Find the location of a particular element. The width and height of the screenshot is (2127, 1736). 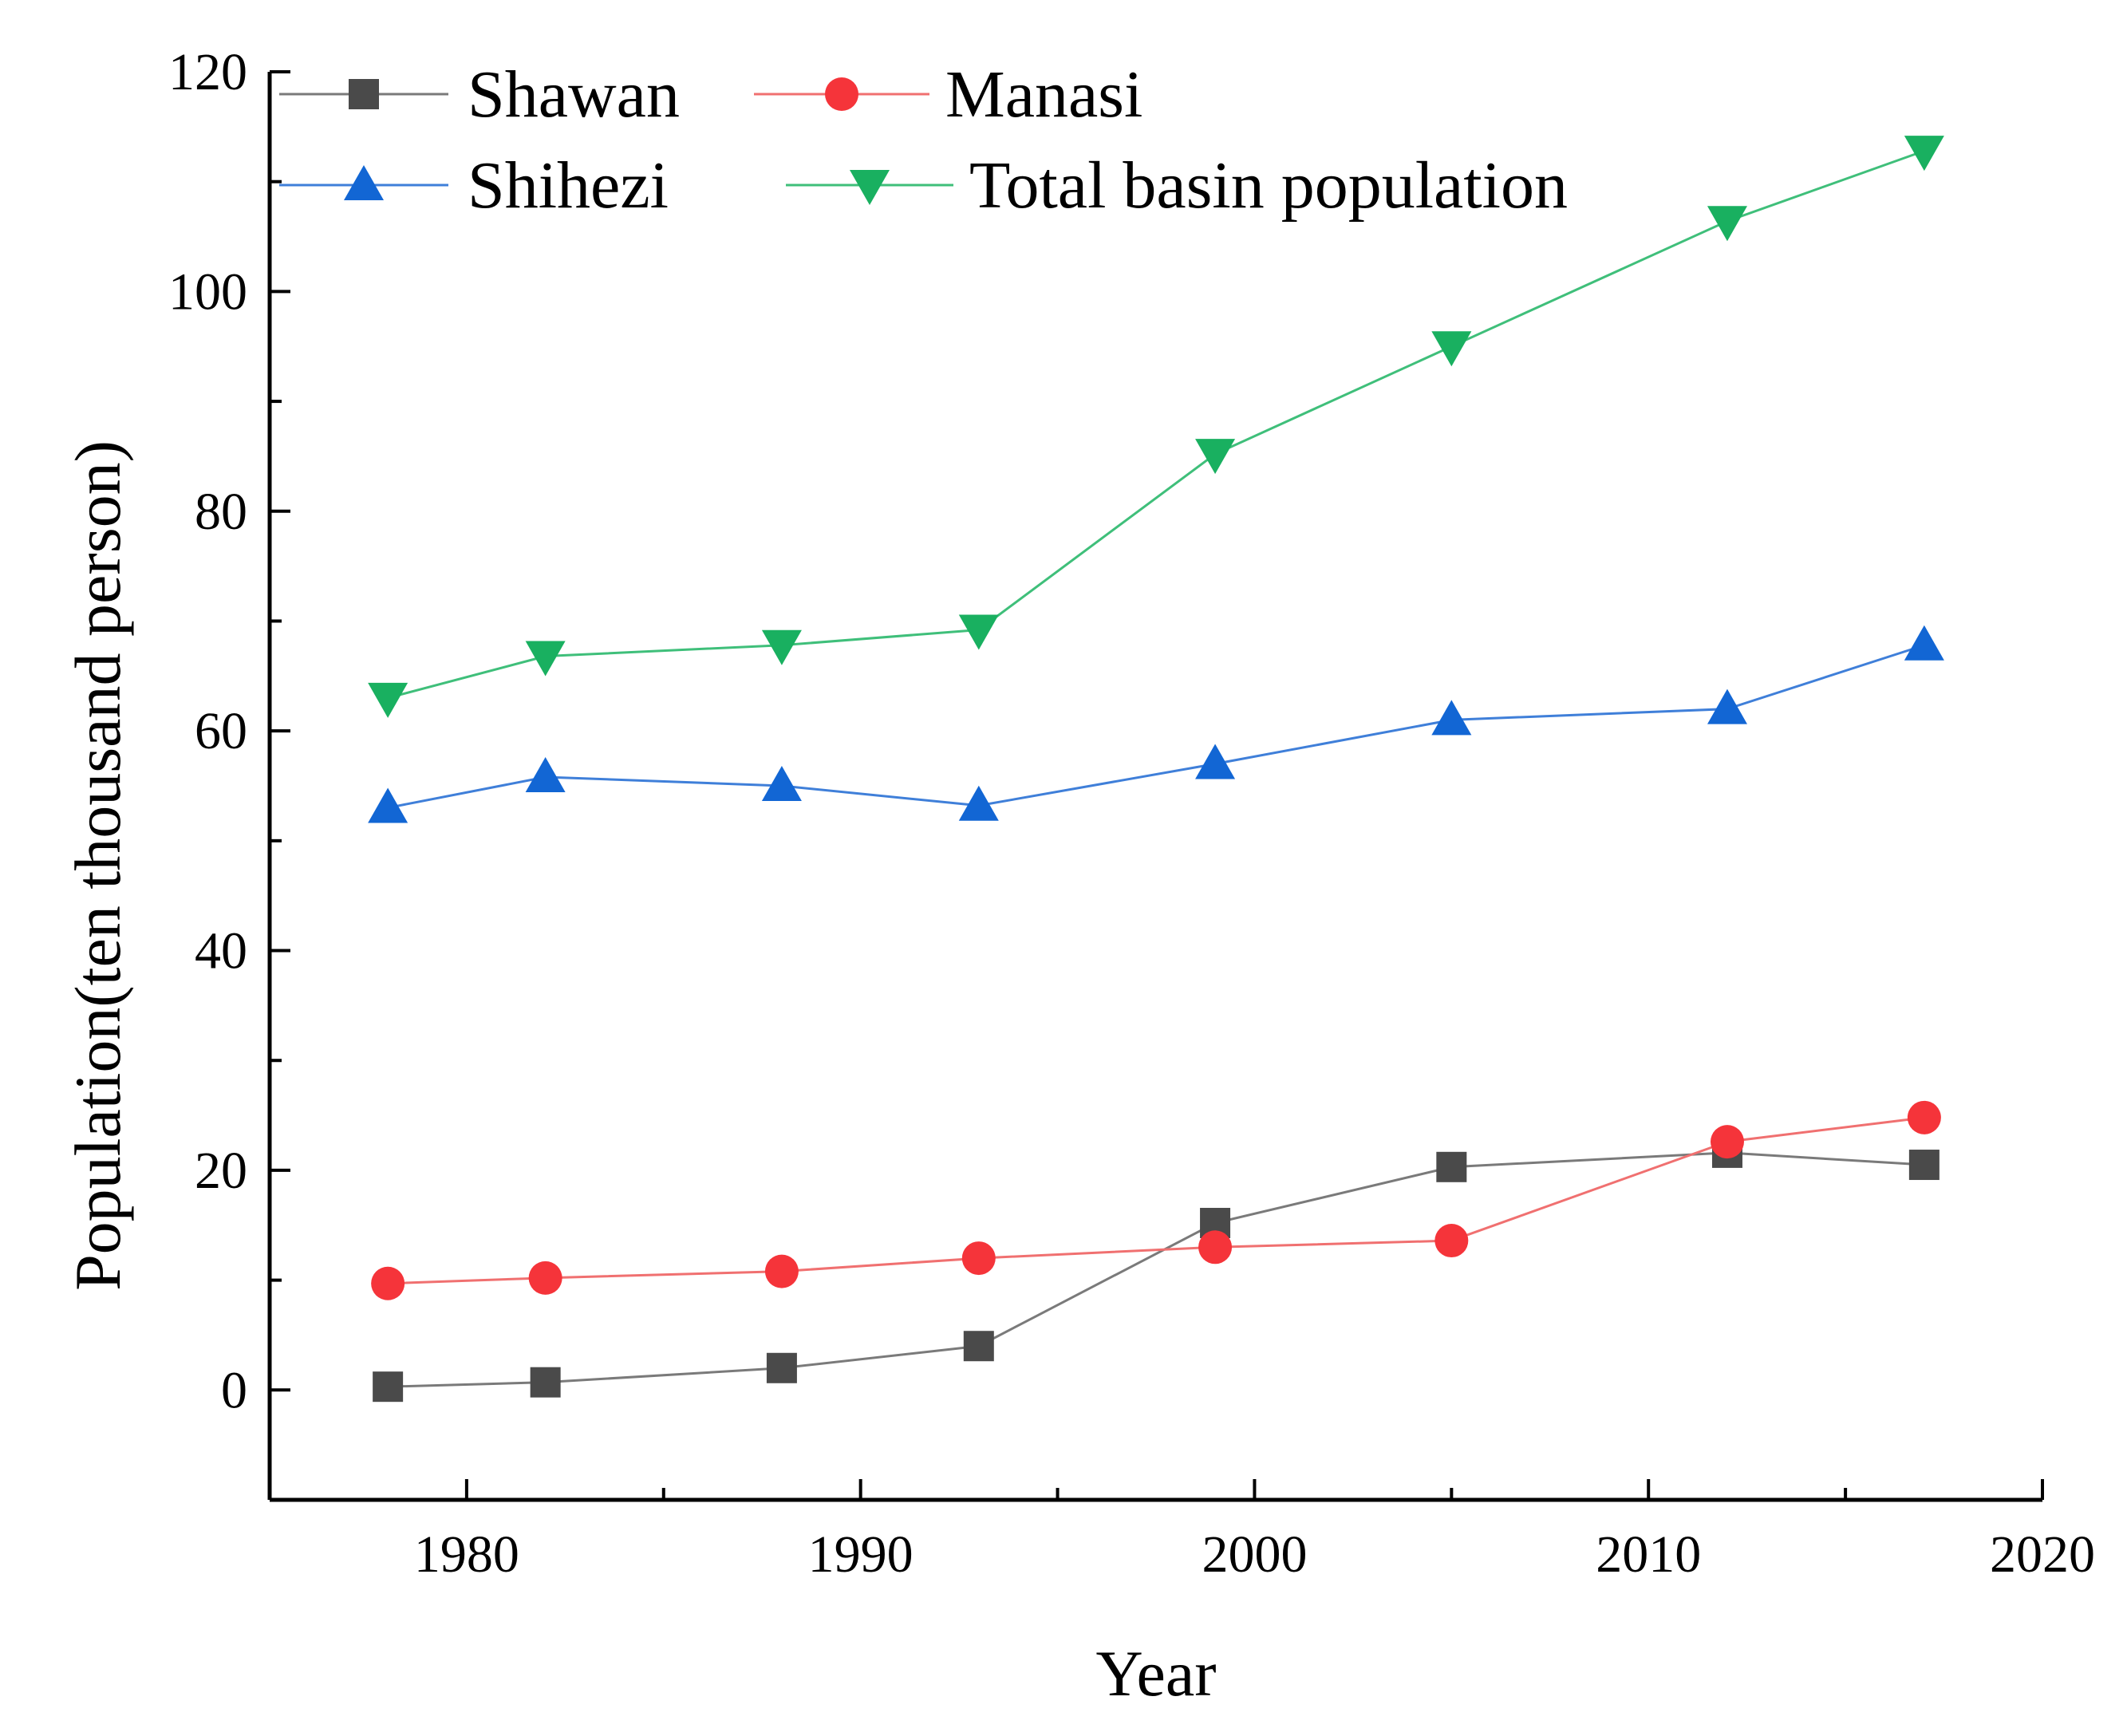

x-axis-title: Year is located at coordinates (1155, 1673).